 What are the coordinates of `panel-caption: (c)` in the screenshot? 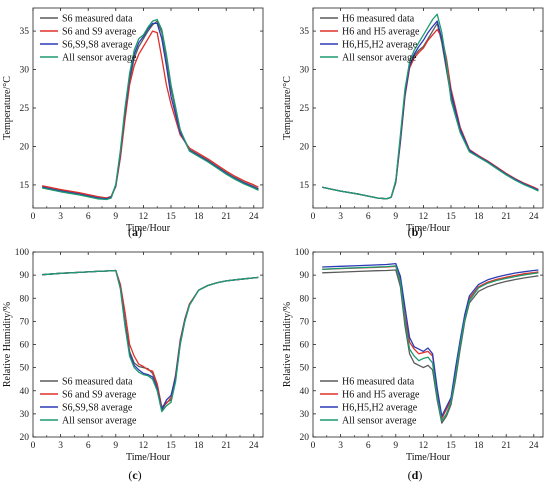 It's located at (134, 475).